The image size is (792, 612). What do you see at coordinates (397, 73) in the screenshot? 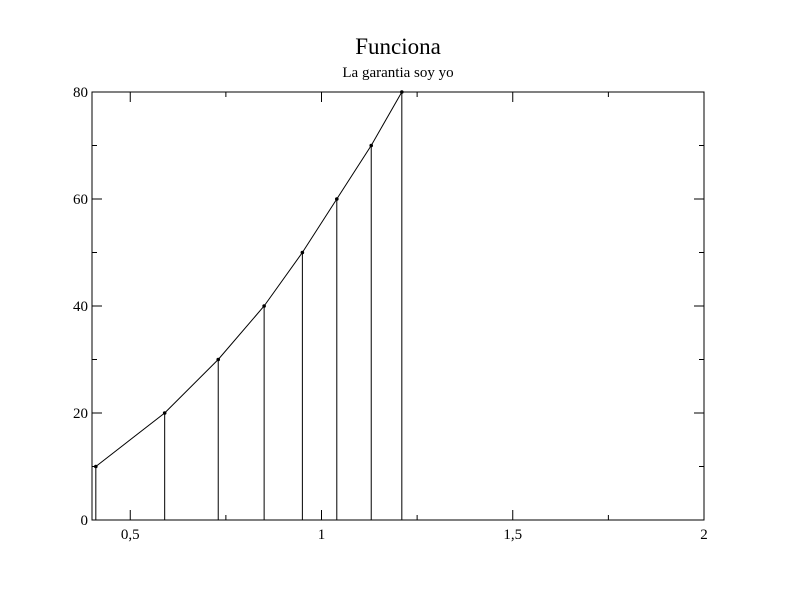
I see `chart-subtitle: La garantia soy yo` at bounding box center [397, 73].